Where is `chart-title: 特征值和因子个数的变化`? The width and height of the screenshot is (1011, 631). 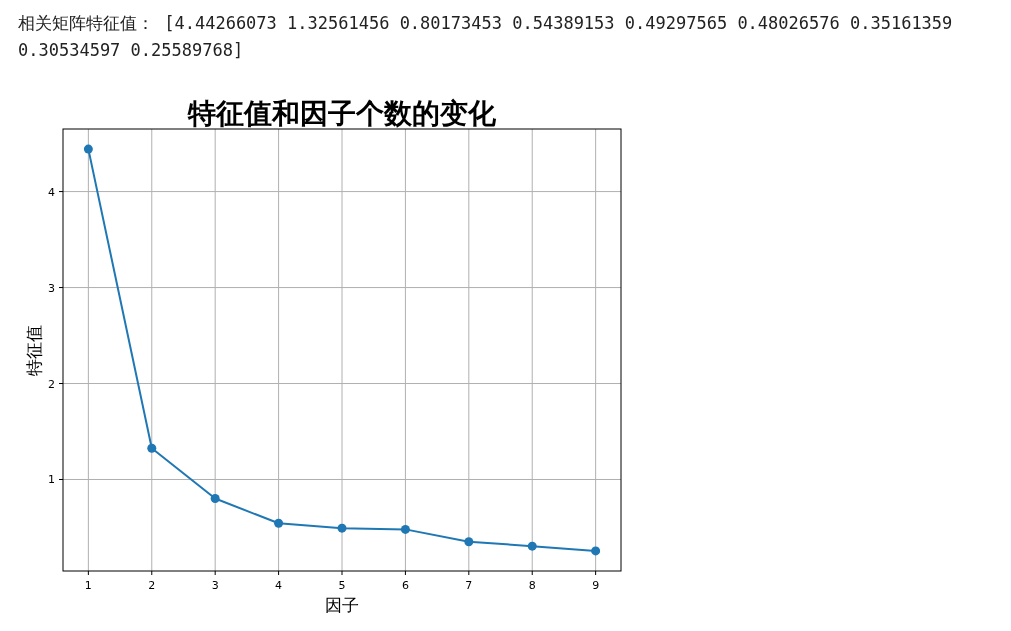
chart-title: 特征值和因子个数的变化 is located at coordinates (342, 113).